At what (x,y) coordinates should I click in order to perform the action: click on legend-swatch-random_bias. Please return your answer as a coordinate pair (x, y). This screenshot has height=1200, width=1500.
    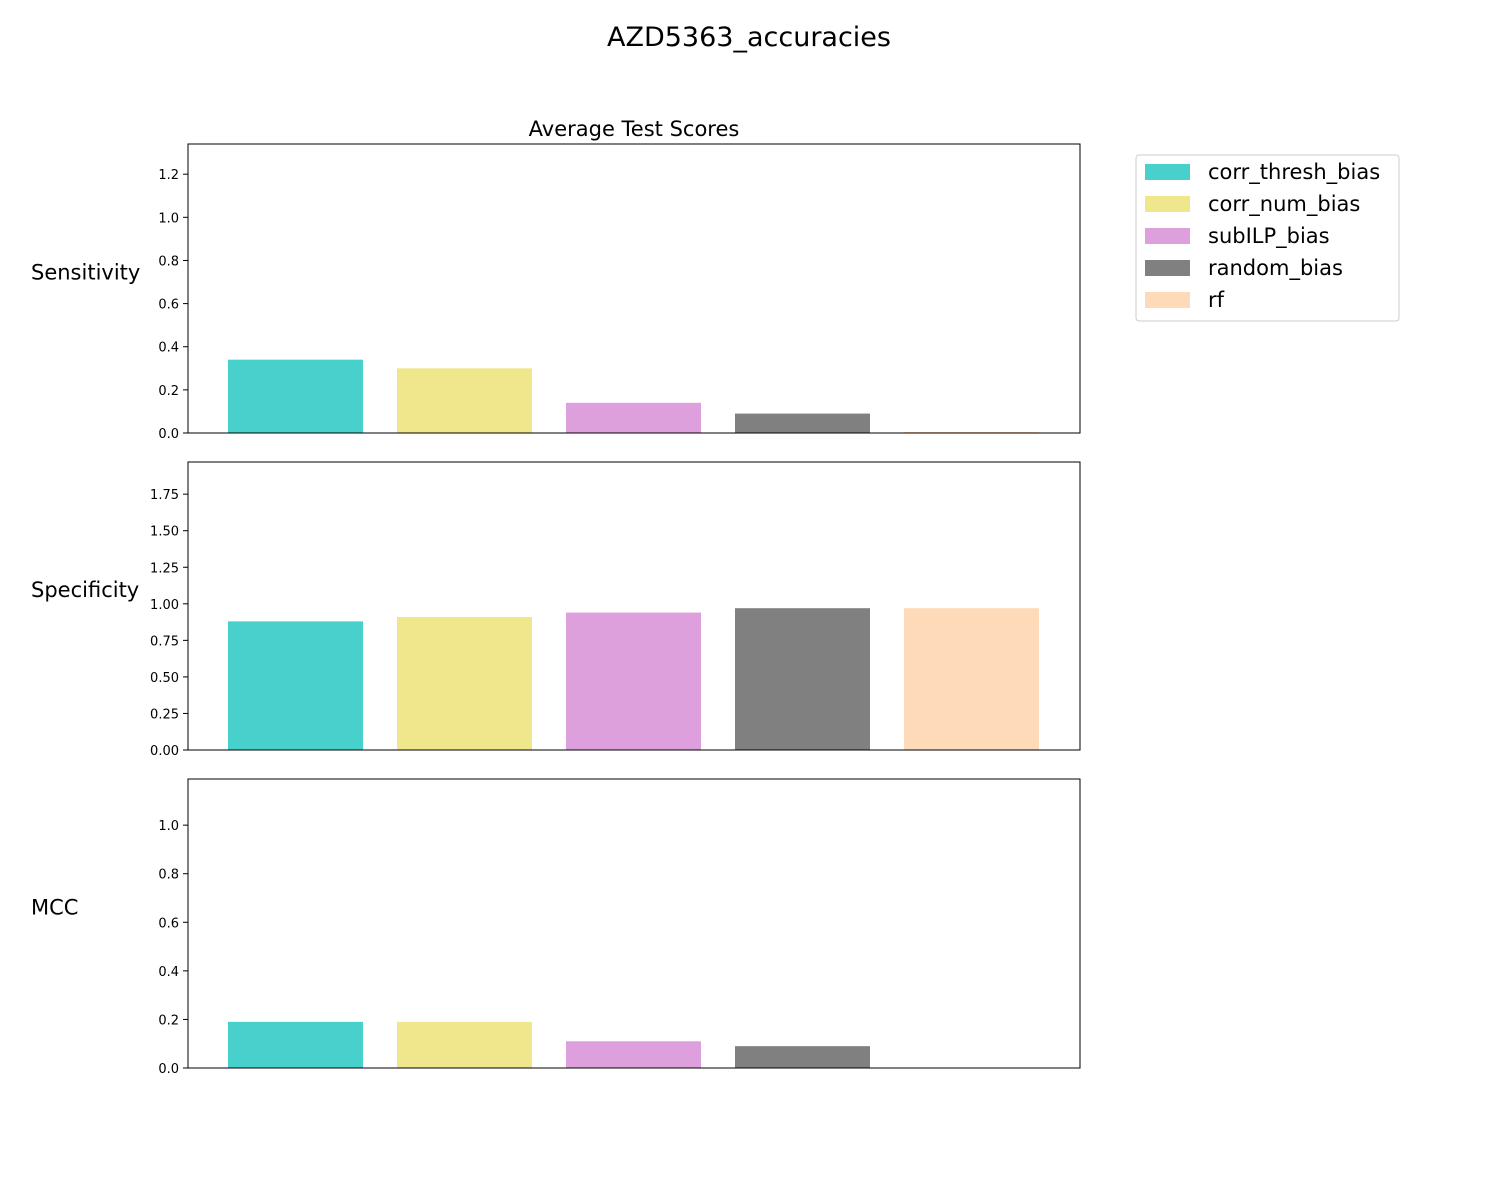
    Looking at the image, I should click on (1167, 268).